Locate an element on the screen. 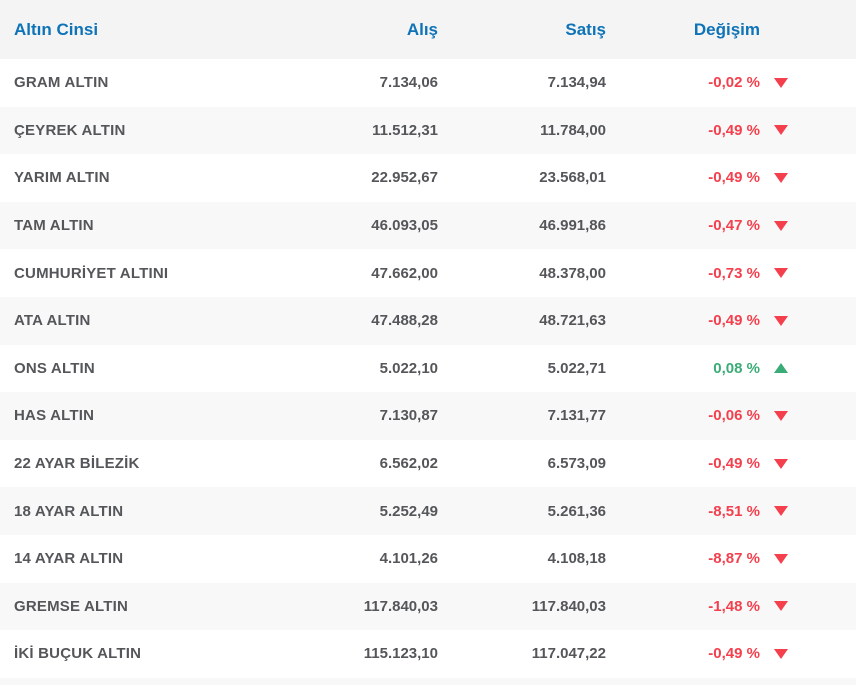 The image size is (856, 685). gold-type-label: GREMSE ALTIN is located at coordinates (71, 606).